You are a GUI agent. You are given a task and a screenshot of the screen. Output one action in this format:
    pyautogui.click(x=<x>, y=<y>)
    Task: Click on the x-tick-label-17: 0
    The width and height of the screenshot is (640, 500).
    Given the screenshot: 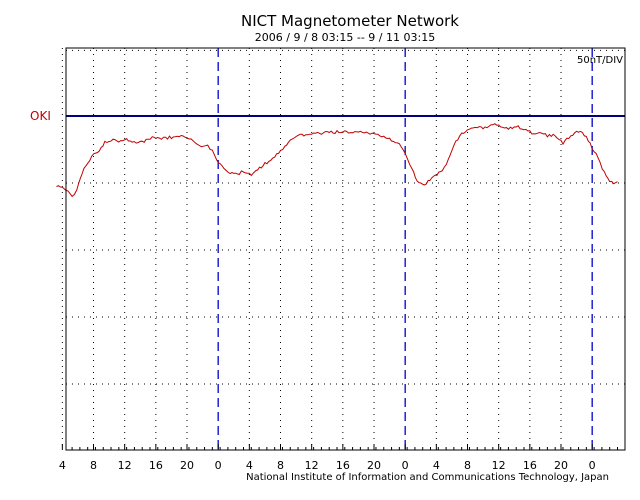 What is the action you would take?
    pyautogui.click(x=592, y=465)
    